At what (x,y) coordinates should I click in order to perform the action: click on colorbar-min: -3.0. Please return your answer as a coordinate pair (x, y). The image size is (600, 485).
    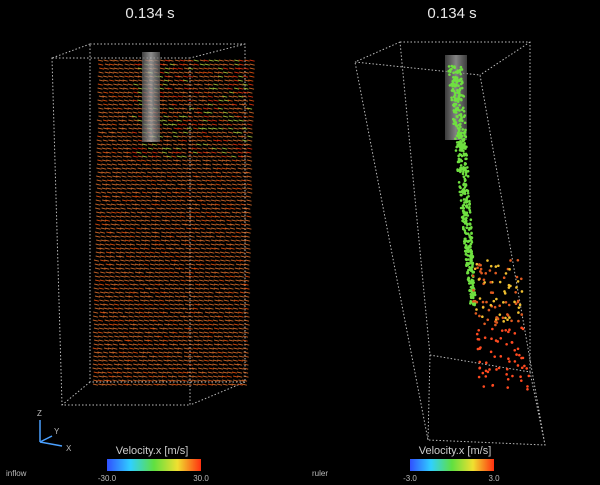
    Looking at the image, I should click on (410, 478).